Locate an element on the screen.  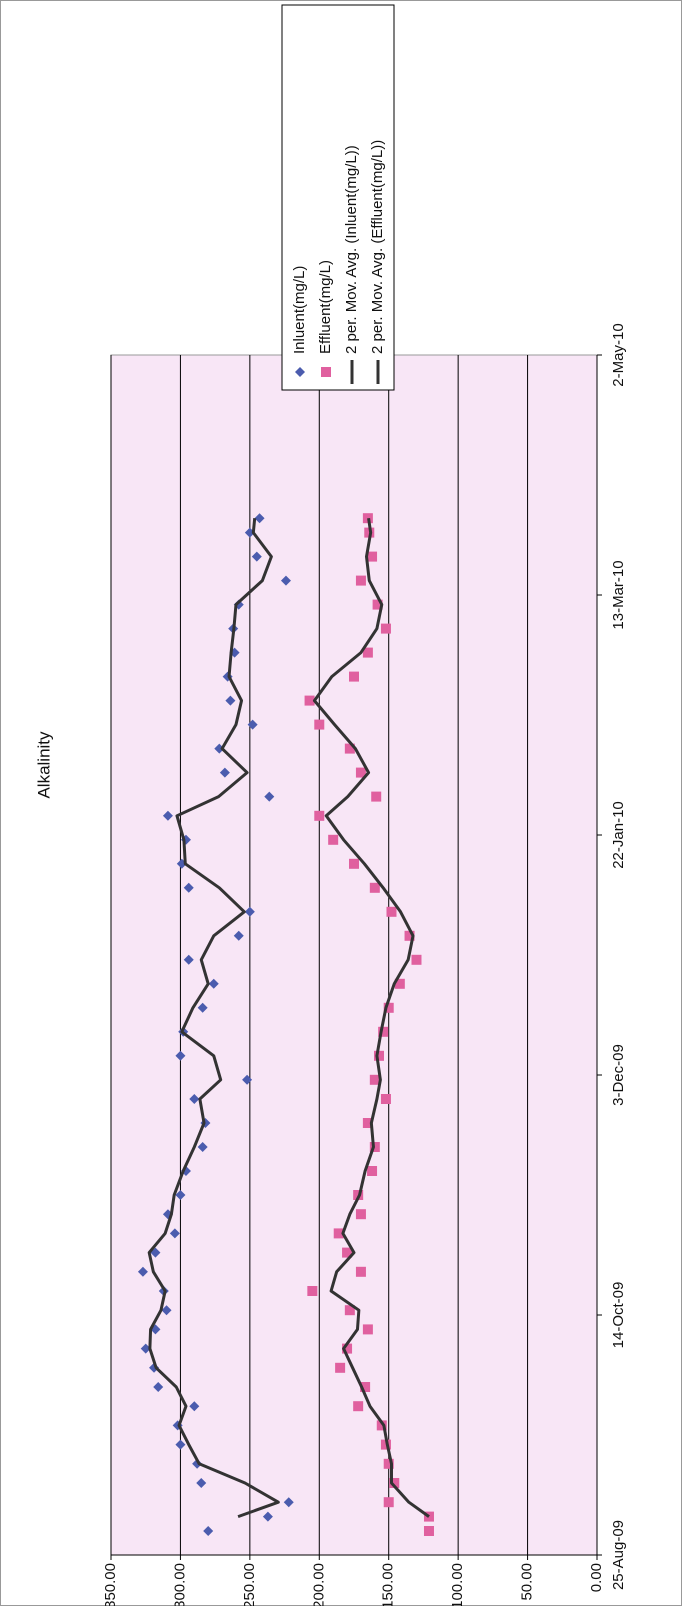
y-tick-label: 100.00 is located at coordinates (457, 1584).